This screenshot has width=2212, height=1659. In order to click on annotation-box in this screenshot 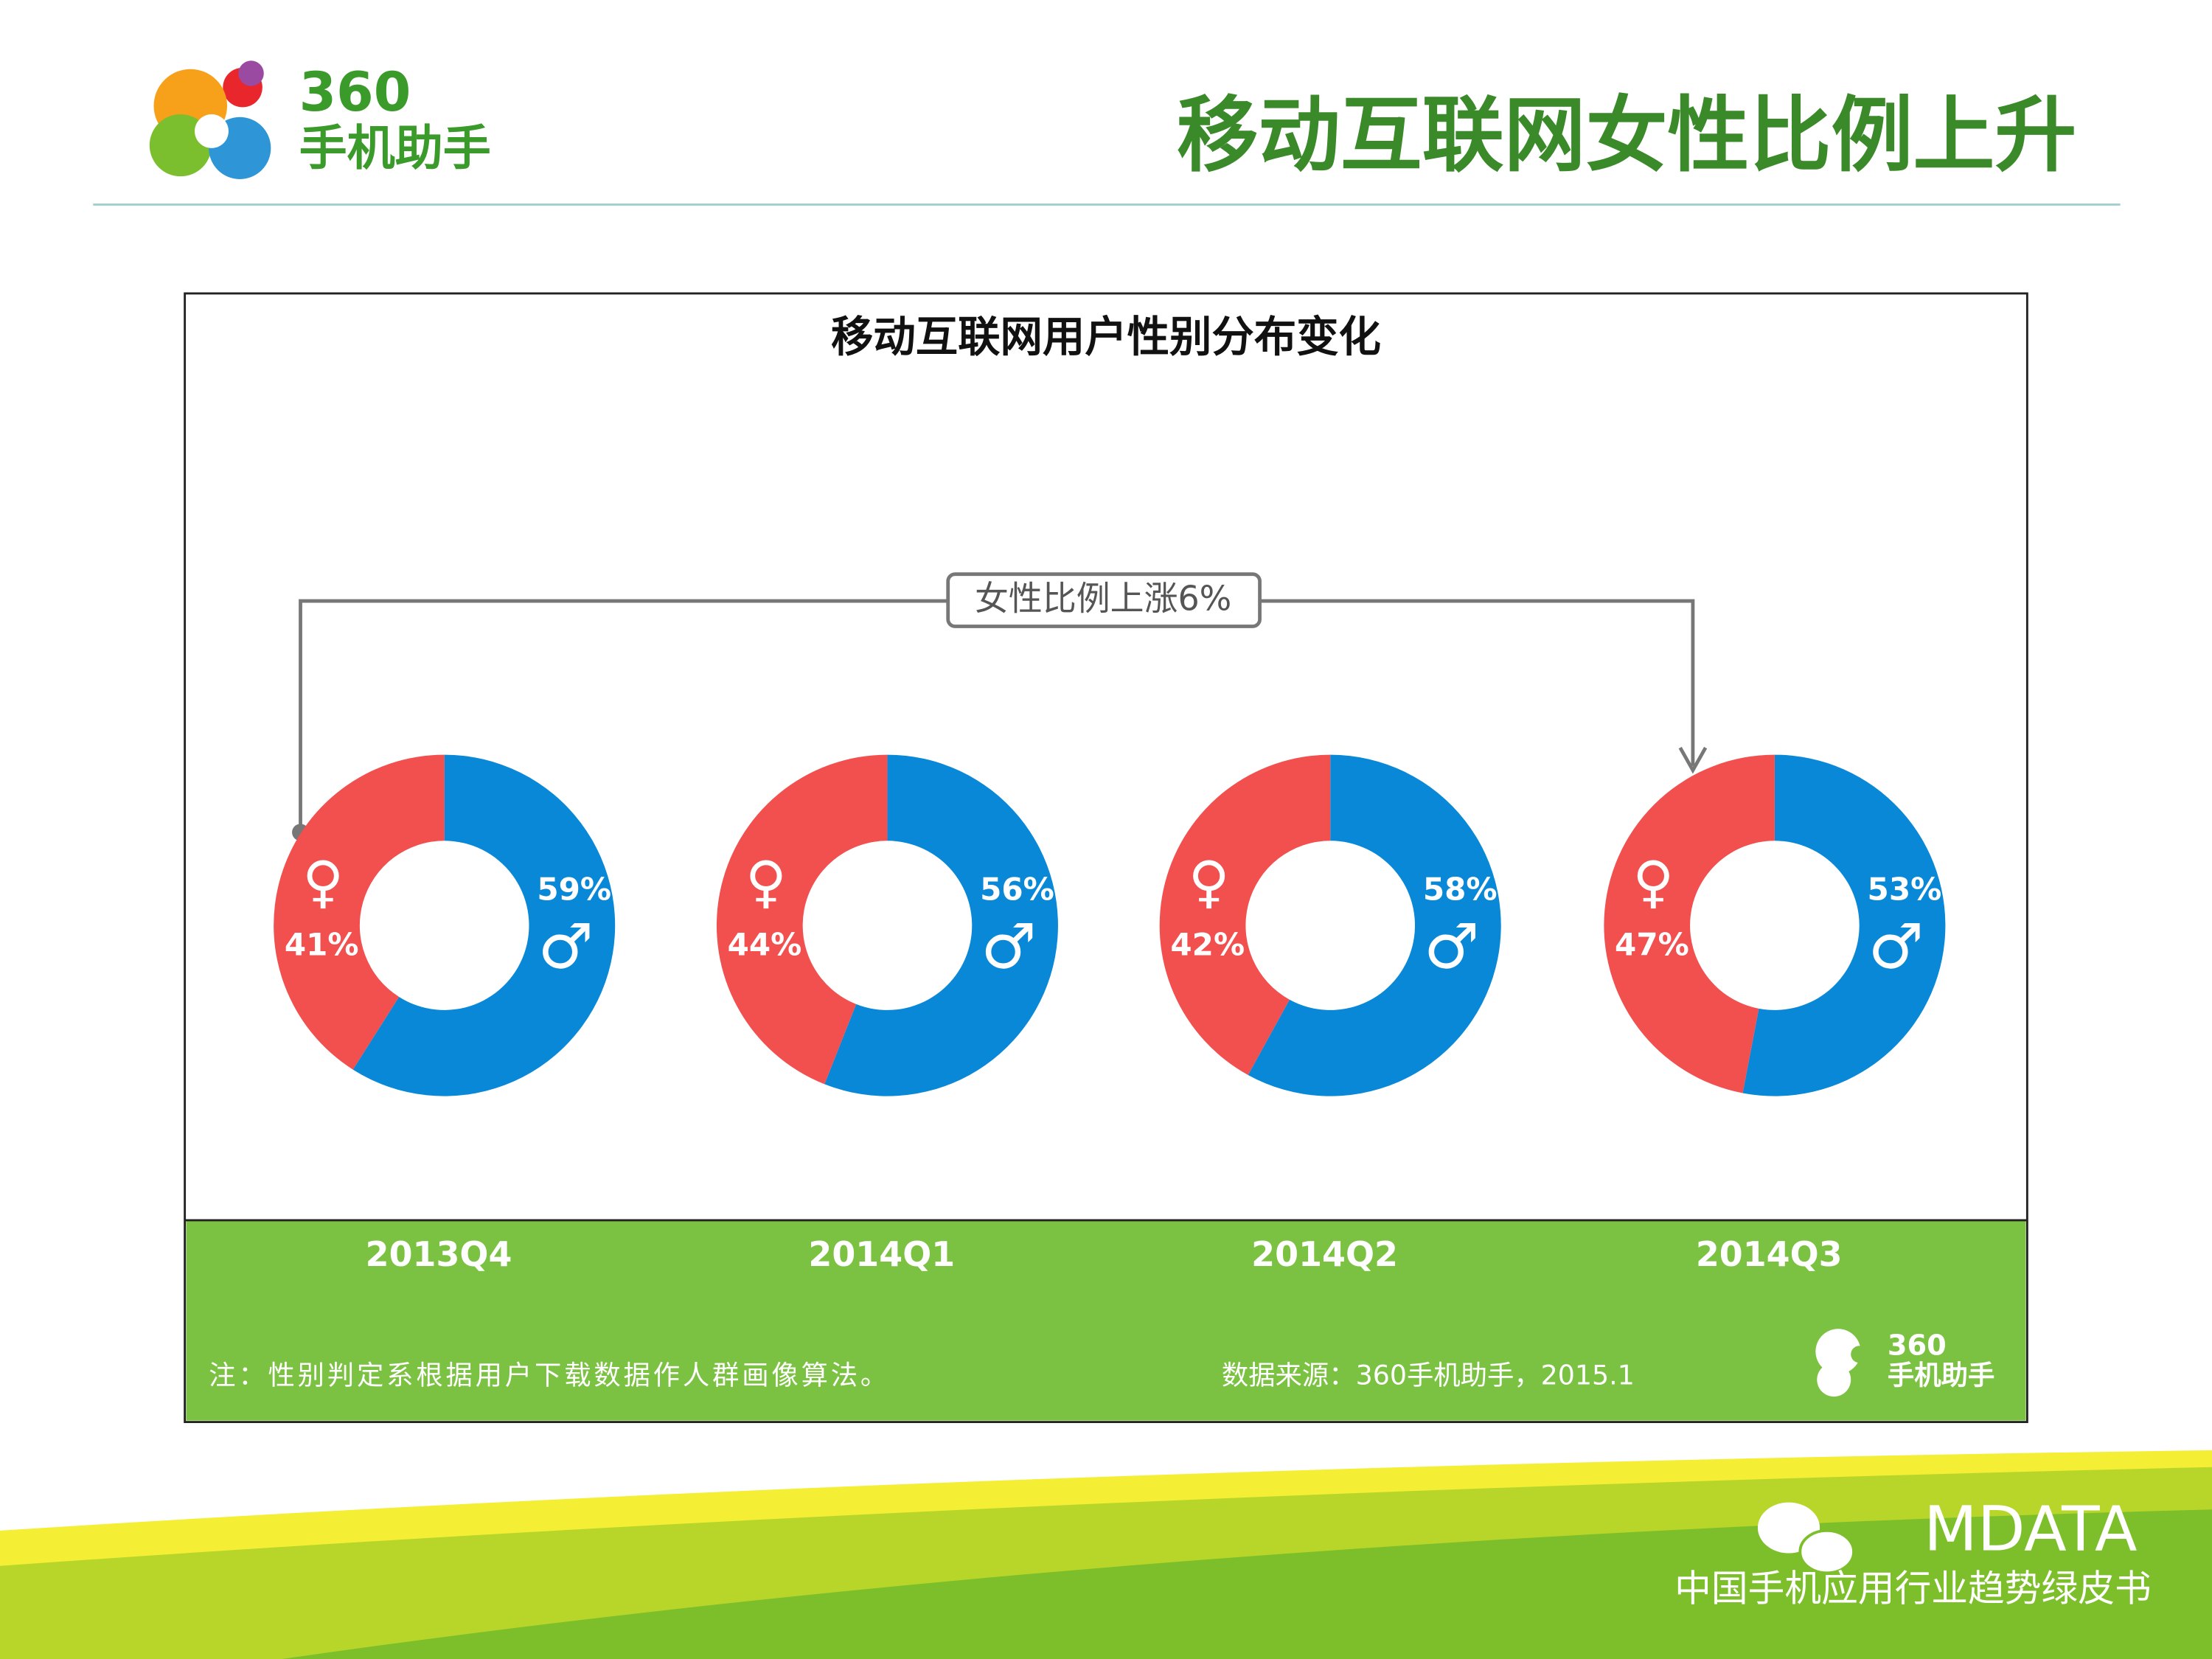, I will do `click(1104, 600)`.